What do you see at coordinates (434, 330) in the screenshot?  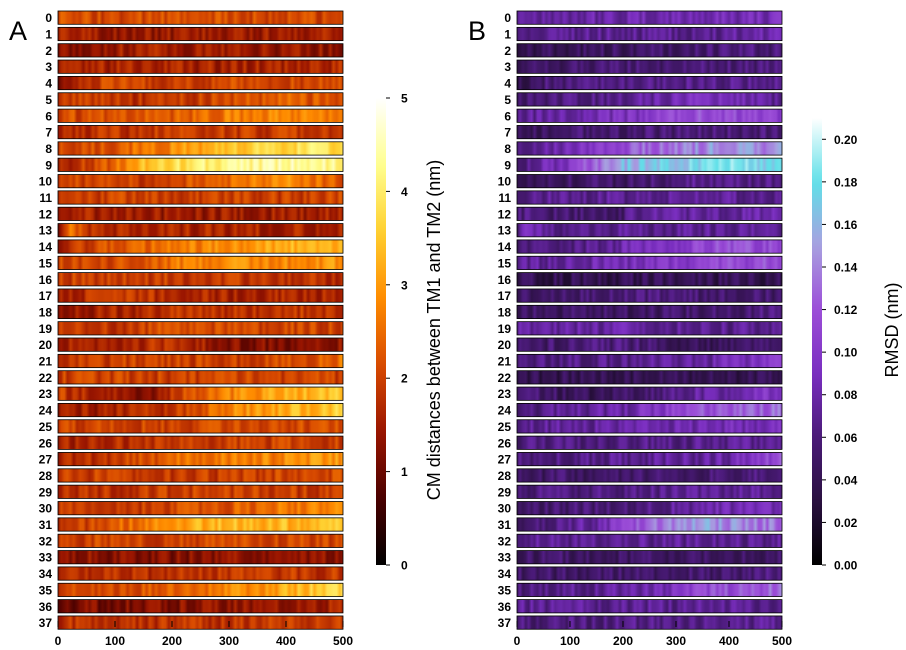 I see `colorbar-label-a: CM distances between TM1 and TM2 (nm)` at bounding box center [434, 330].